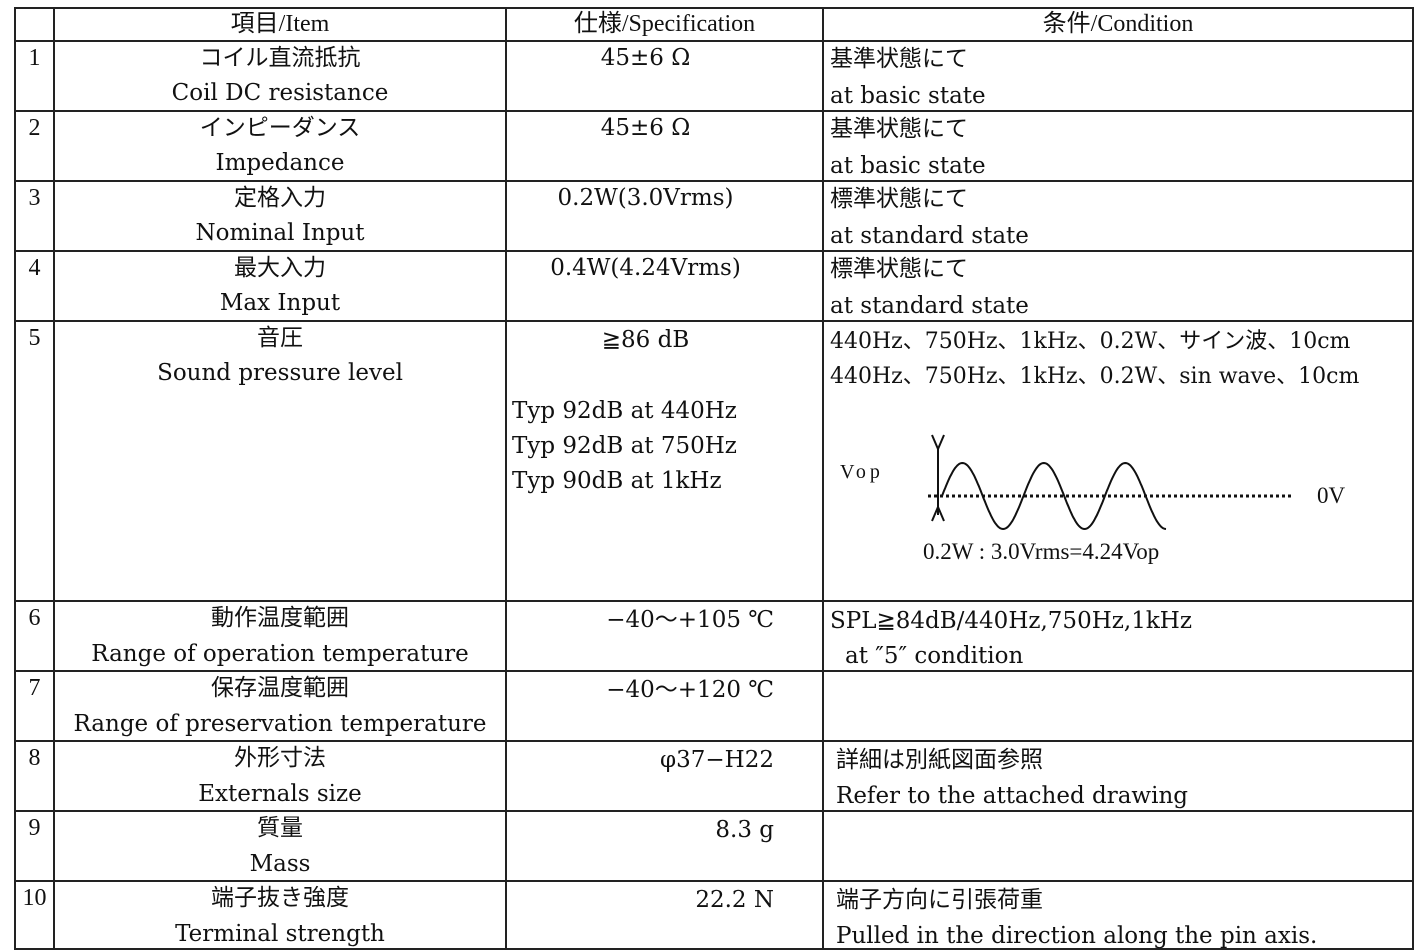 This screenshot has width=1416, height=952. What do you see at coordinates (34, 338) in the screenshot?
I see `row-number: 5` at bounding box center [34, 338].